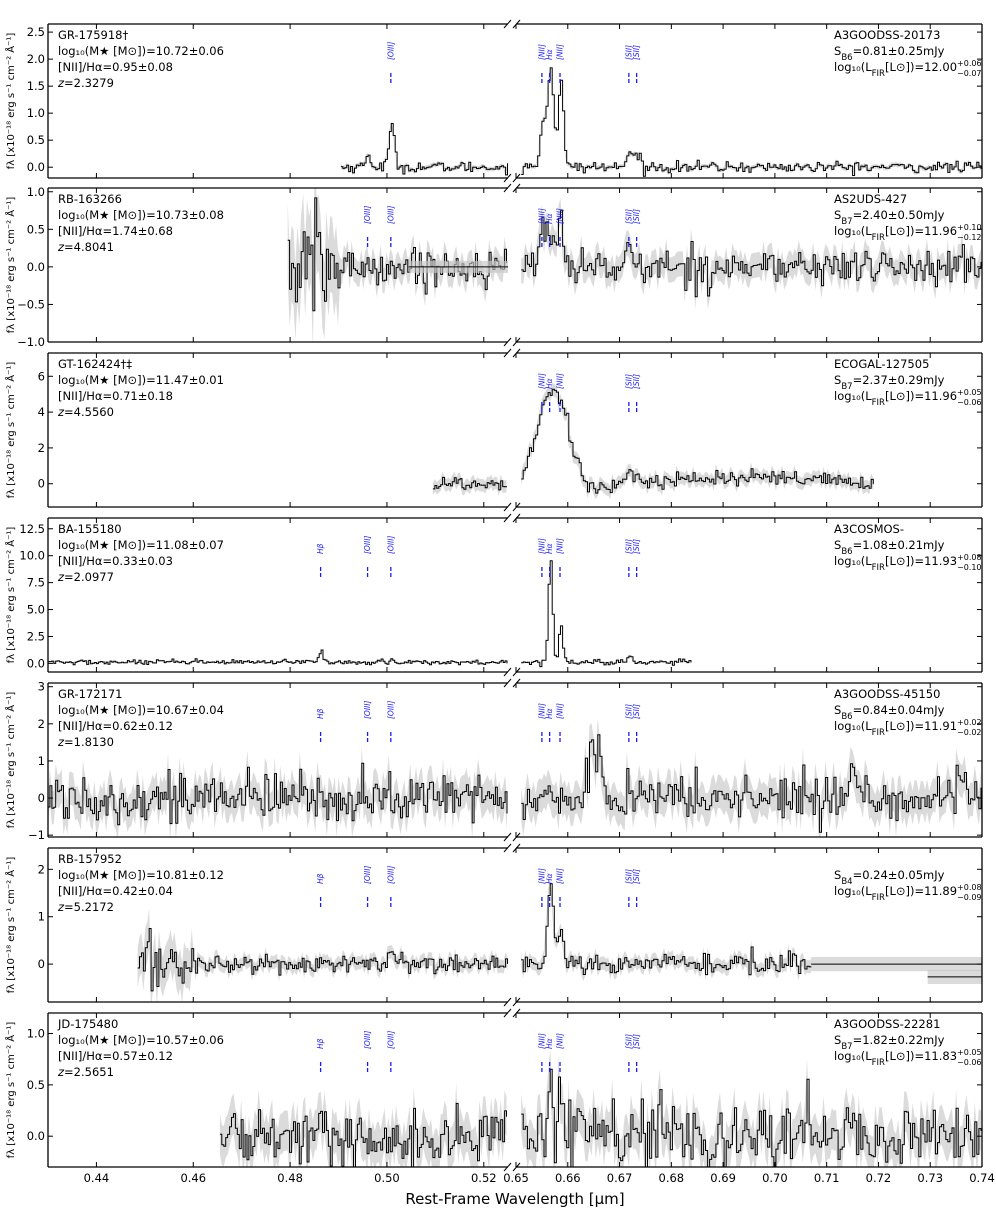 The image size is (996, 1218). I want to click on stellar-mass: log₁₀(M★ [M⊙])=11.47±0.01, so click(141, 380).